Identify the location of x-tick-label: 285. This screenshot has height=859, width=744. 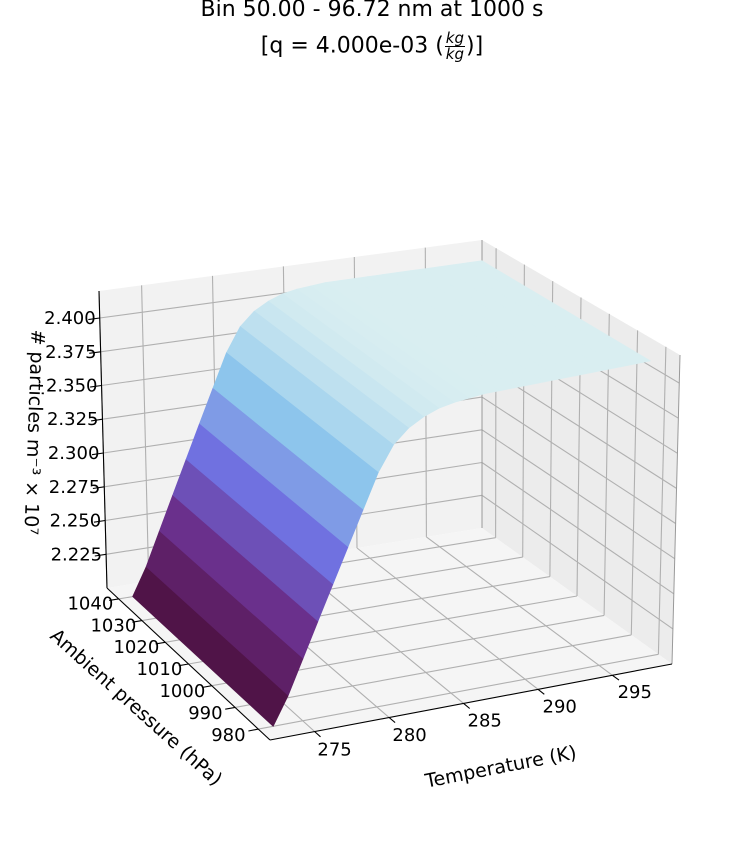
(485, 721).